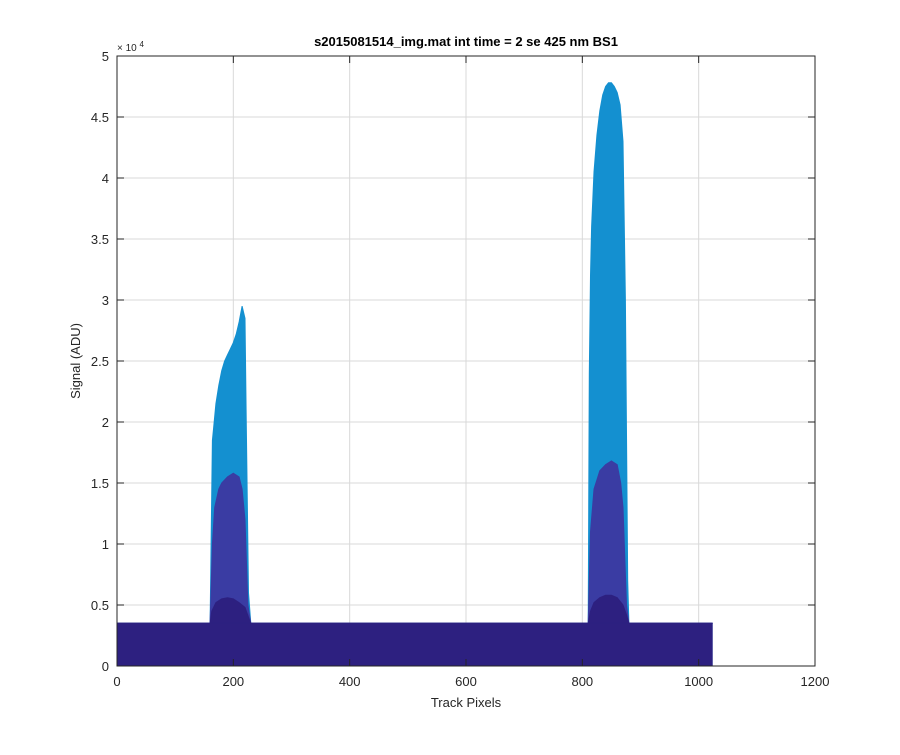 The height and width of the screenshot is (755, 900). Describe the element at coordinates (75, 361) in the screenshot. I see `y-axis-label: Signal (ADU)` at that location.